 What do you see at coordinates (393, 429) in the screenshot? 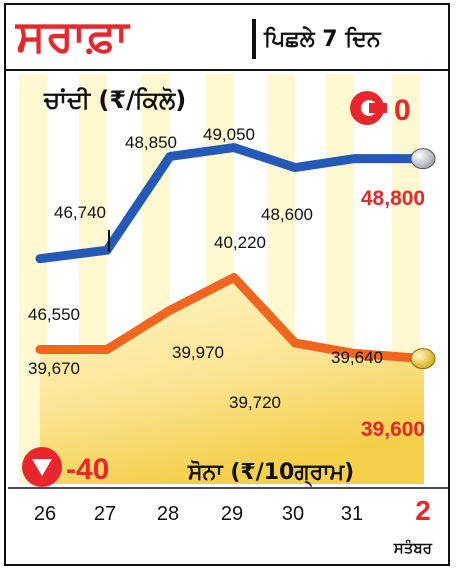
I see `gold-latest-label: 39,600` at bounding box center [393, 429].